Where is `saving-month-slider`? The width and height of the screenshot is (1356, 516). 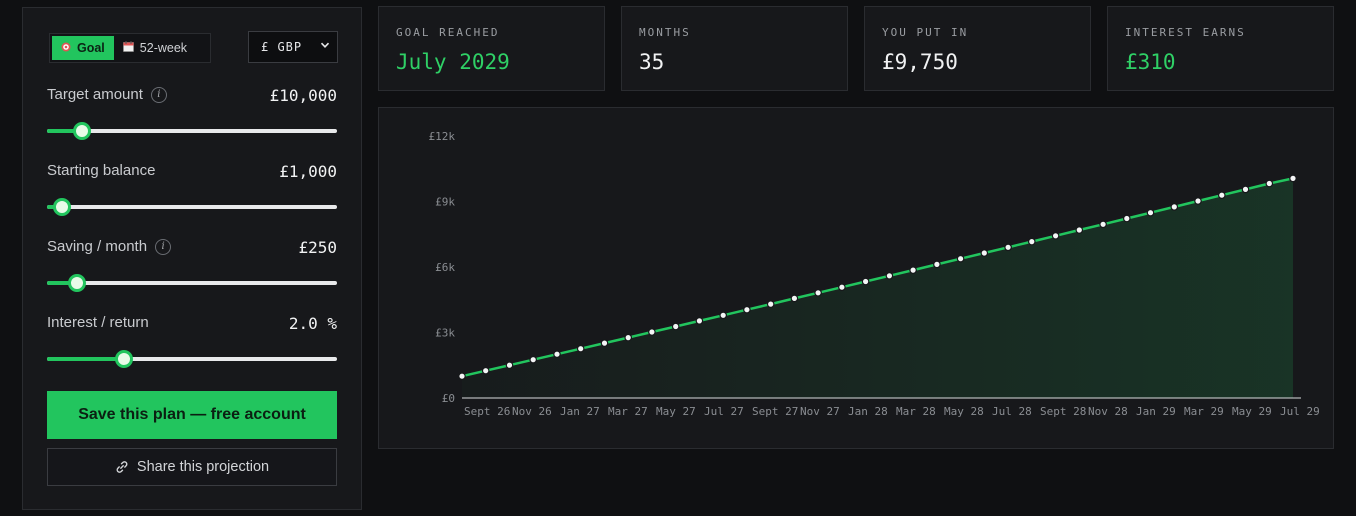
saving-month-slider is located at coordinates (192, 283).